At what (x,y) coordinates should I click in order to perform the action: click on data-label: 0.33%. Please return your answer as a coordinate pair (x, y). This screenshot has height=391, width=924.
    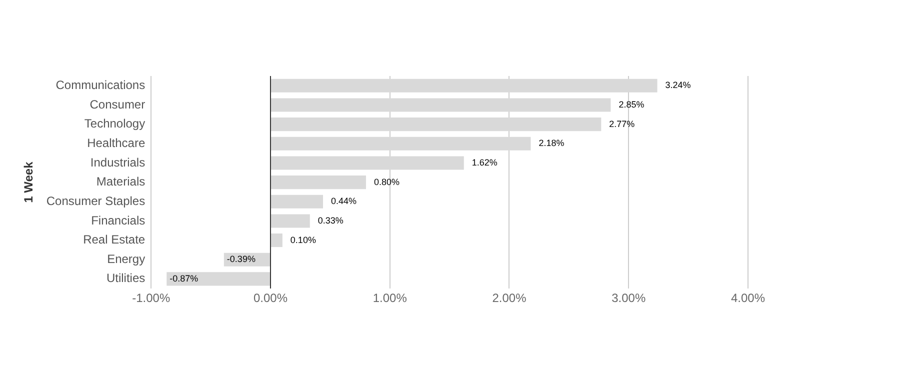
    Looking at the image, I should click on (331, 220).